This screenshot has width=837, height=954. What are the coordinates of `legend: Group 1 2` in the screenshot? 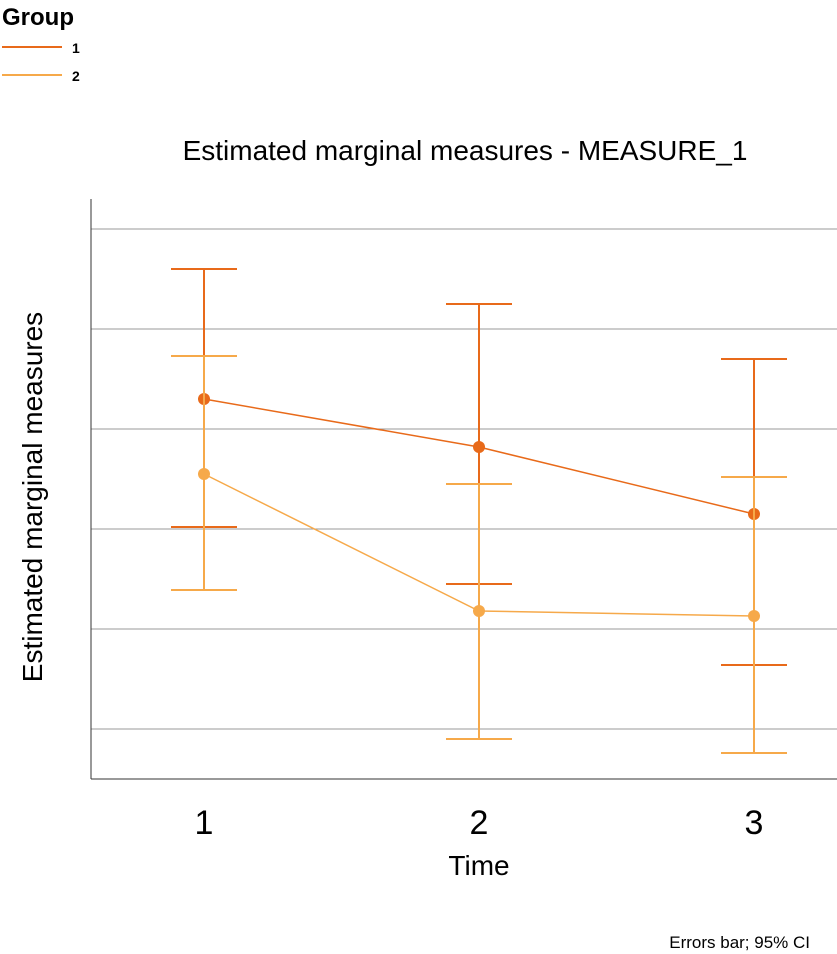 It's located at (41, 44).